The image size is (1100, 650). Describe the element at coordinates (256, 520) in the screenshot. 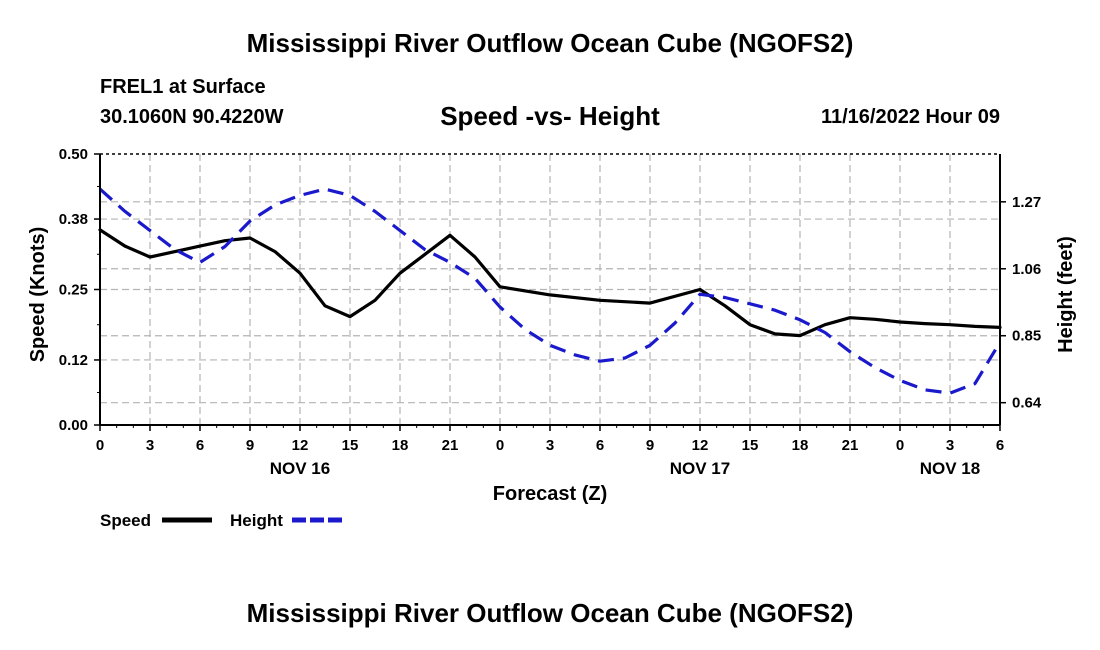

I see `legend-height-label: Height` at that location.